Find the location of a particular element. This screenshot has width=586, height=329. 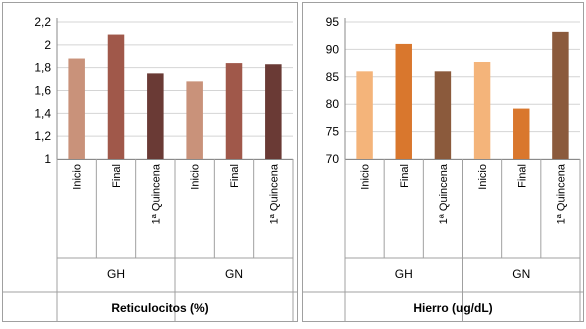

y-tick-label: 1,4 is located at coordinates (42, 113).